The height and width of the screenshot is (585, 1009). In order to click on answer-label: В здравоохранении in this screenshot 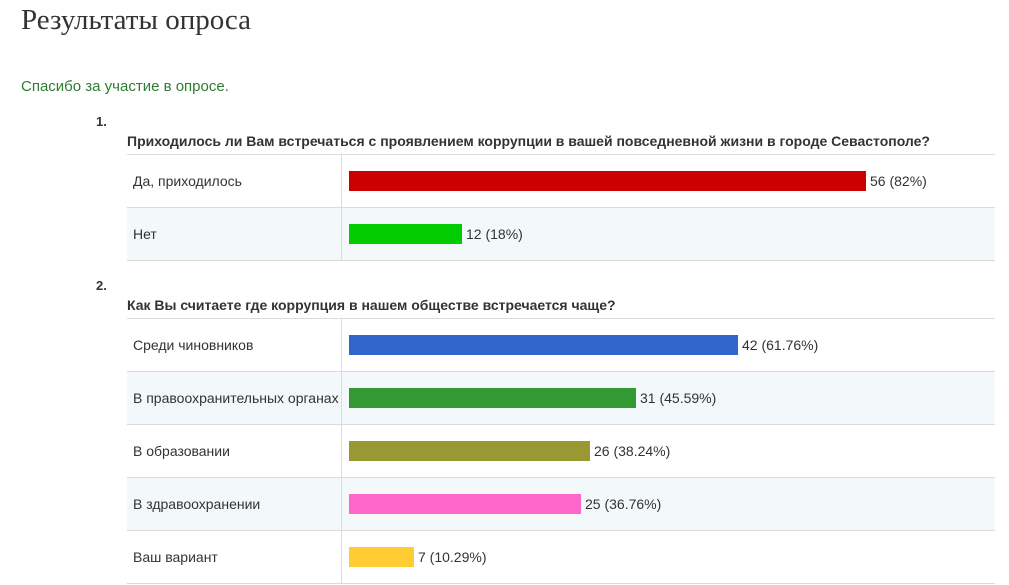, I will do `click(234, 504)`.